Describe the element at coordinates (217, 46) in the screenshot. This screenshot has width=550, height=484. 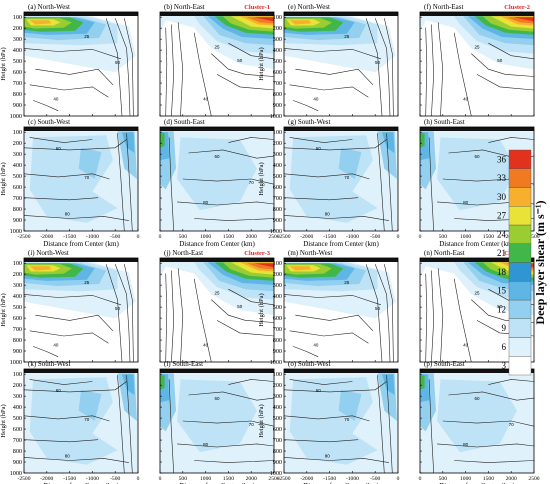
I see `contour-label: 25` at that location.